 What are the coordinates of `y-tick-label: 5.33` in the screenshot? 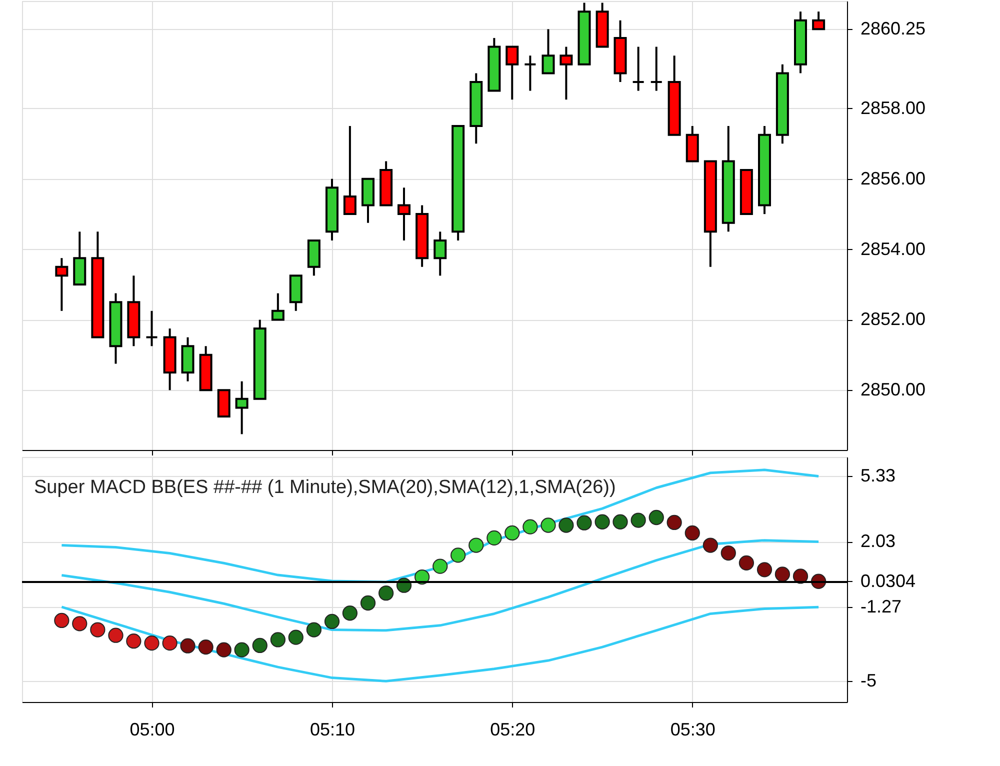 It's located at (878, 476).